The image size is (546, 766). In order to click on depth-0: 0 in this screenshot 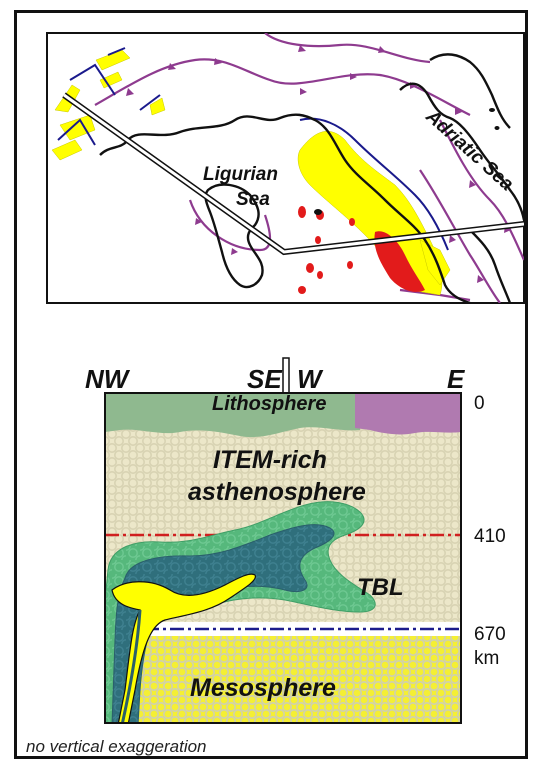, I will do `click(479, 403)`.